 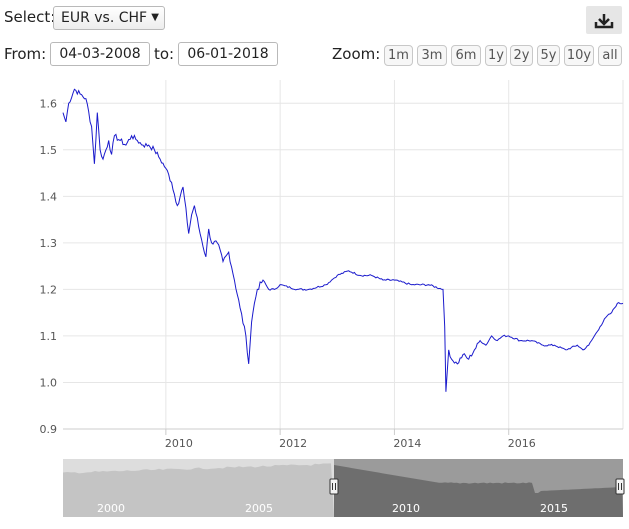 What do you see at coordinates (554, 508) in the screenshot?
I see `navigator-tick-label: 2015` at bounding box center [554, 508].